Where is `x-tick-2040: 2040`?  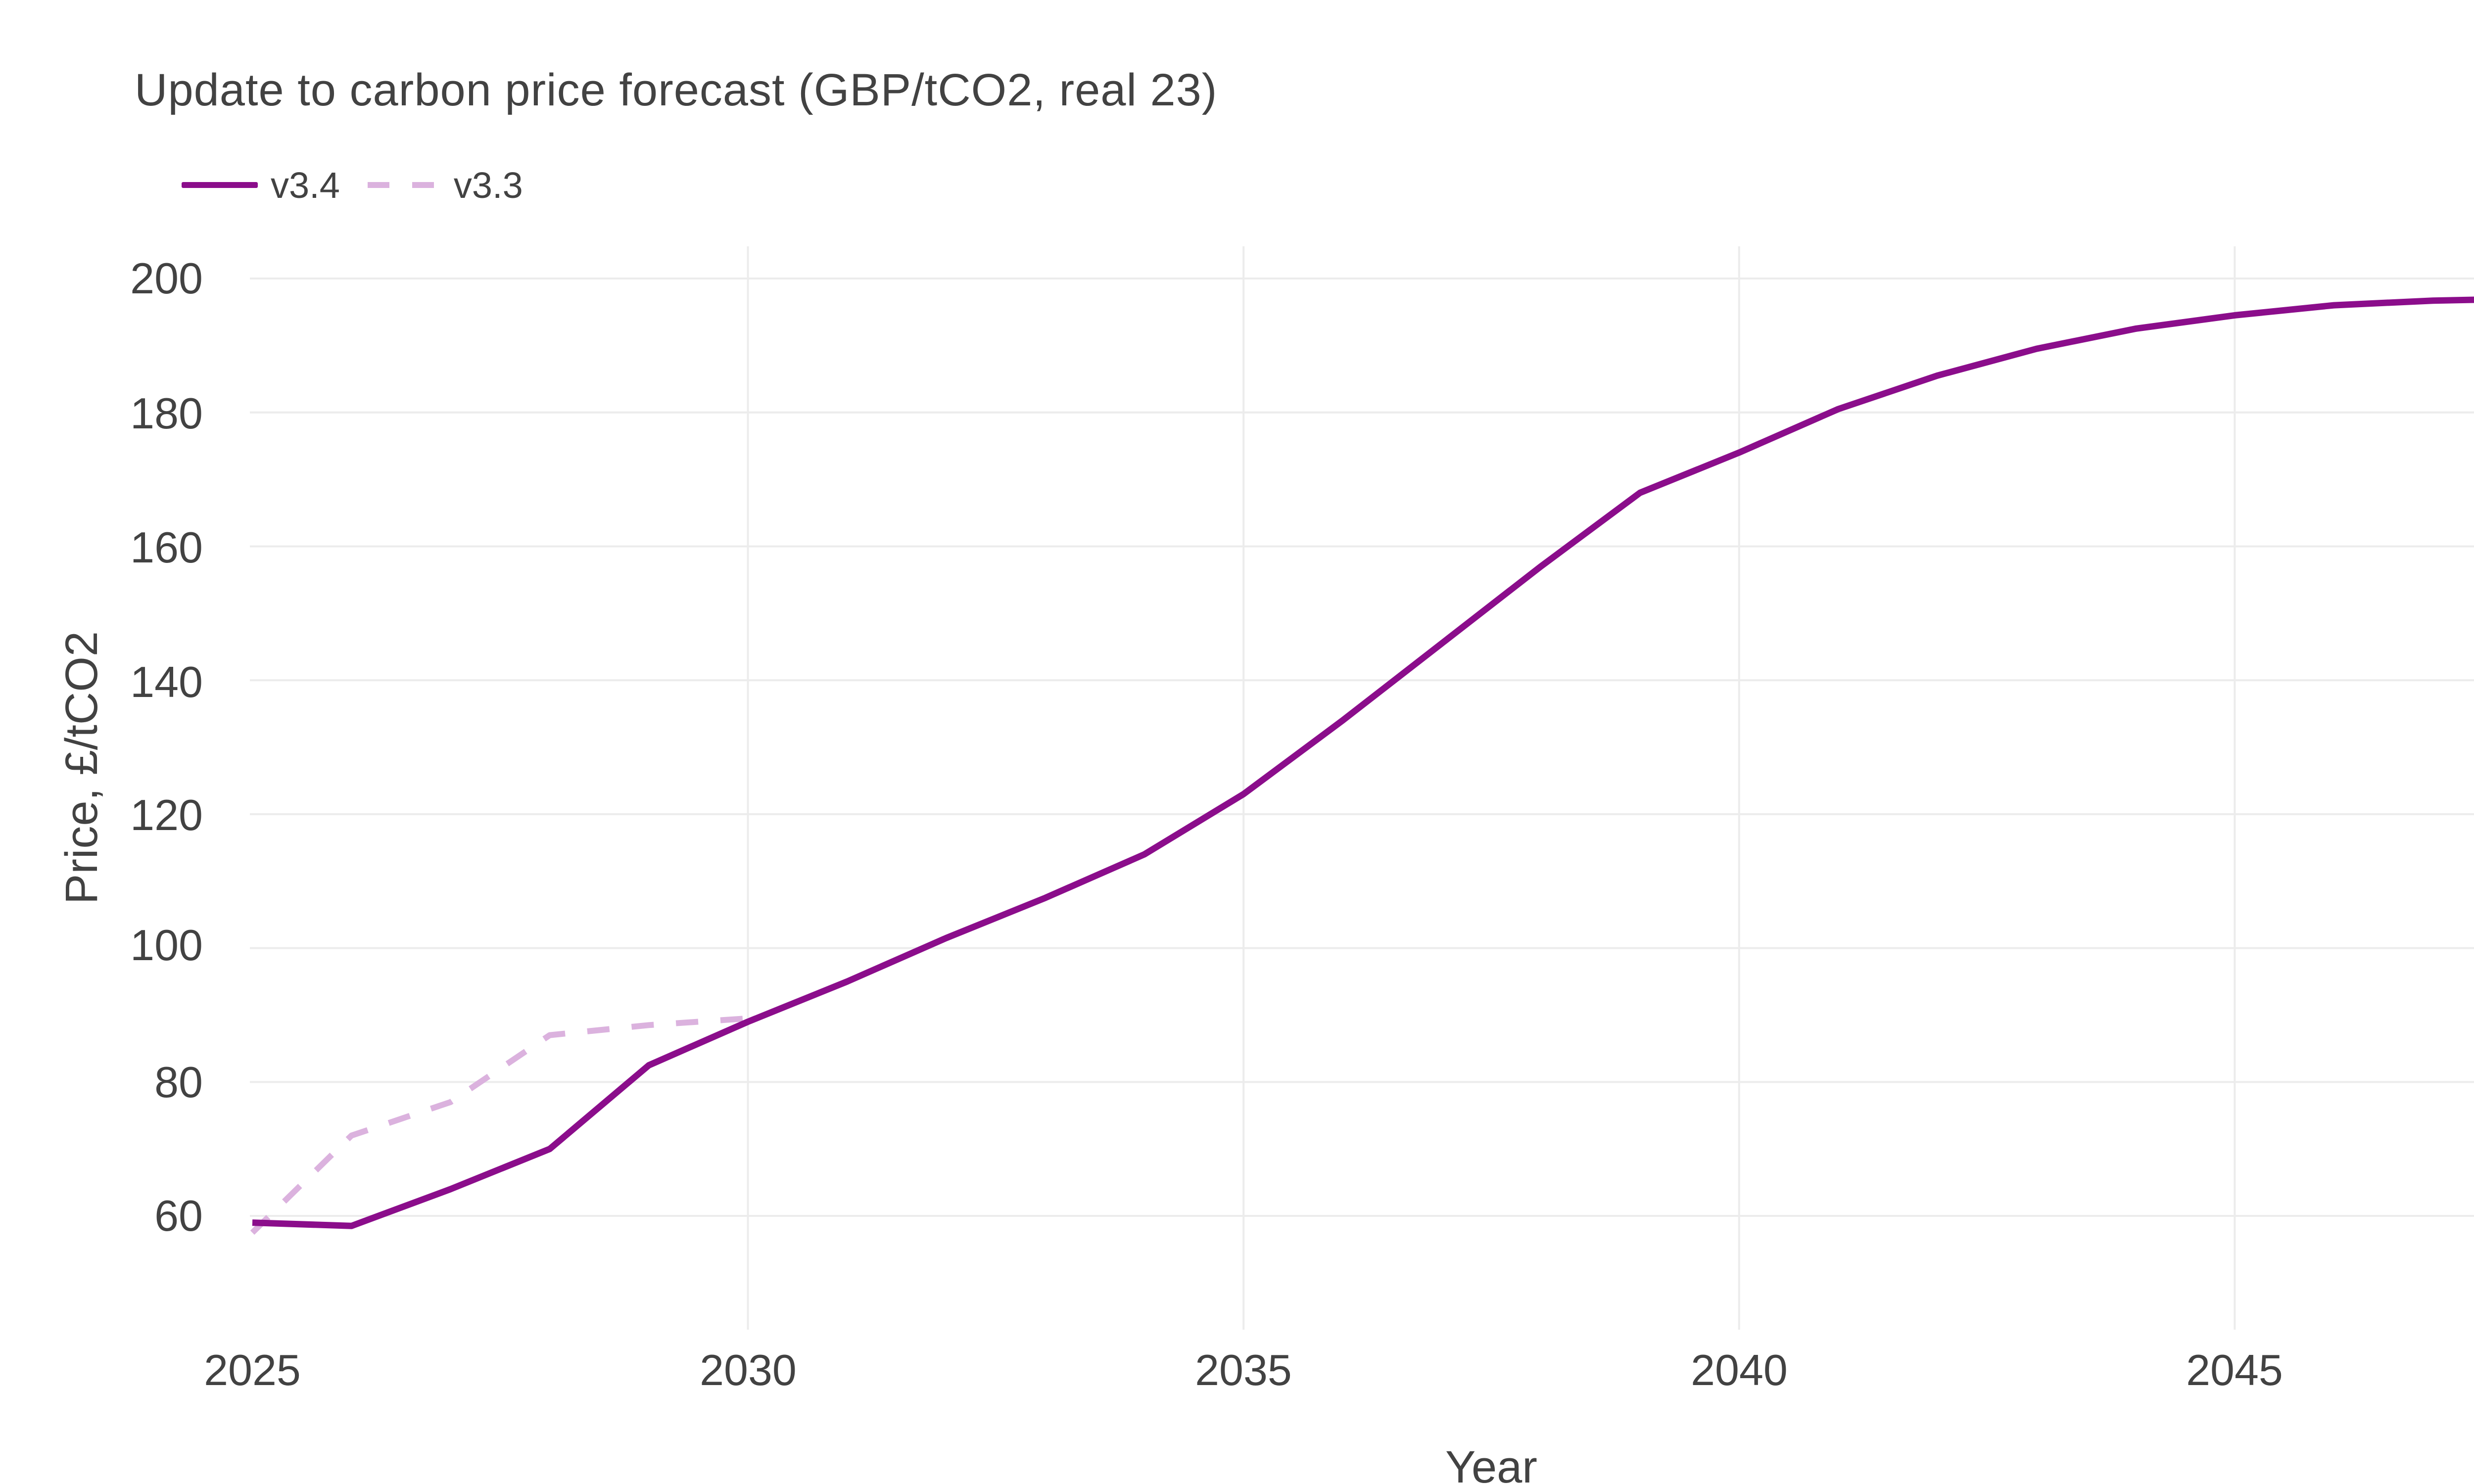
x-tick-2040: 2040 is located at coordinates (1739, 1369).